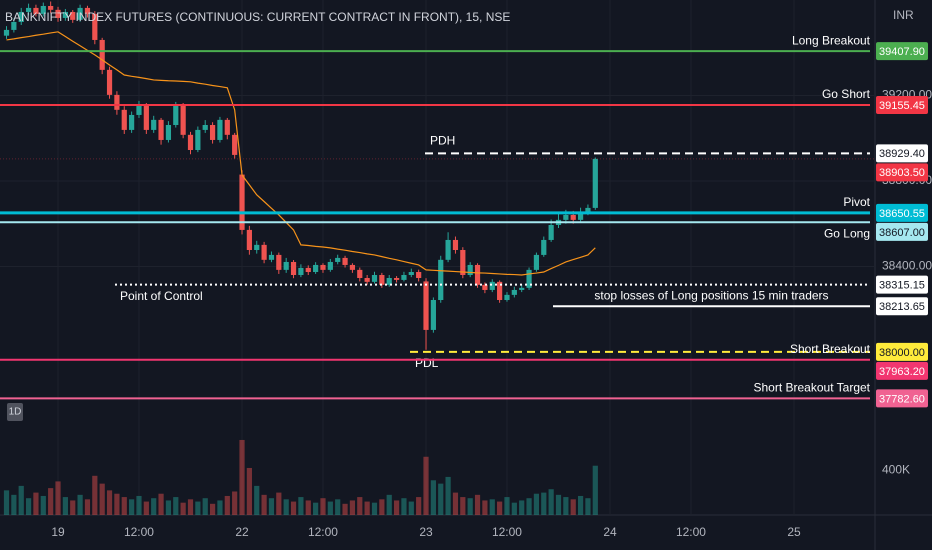 This screenshot has width=932, height=550. I want to click on volume-pane, so click(300, 477).